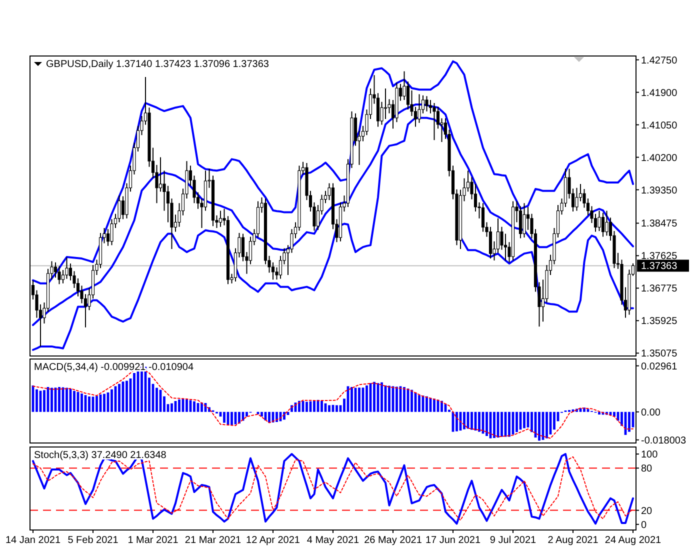 The image size is (691, 549). I want to click on x-tick-label: 5 Feb 2021, so click(93, 540).